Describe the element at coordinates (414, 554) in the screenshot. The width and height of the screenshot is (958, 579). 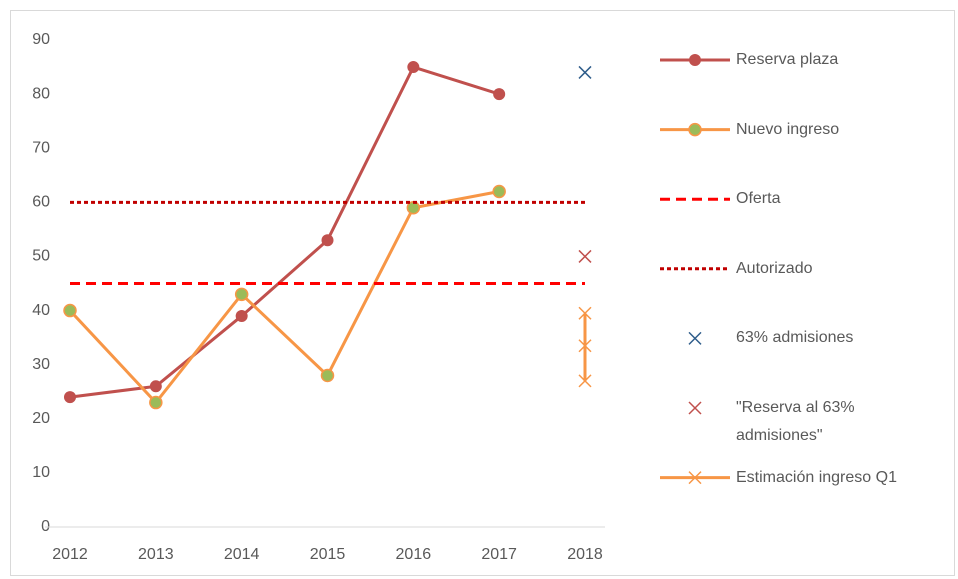
I see `x-tick-label: 2016` at that location.